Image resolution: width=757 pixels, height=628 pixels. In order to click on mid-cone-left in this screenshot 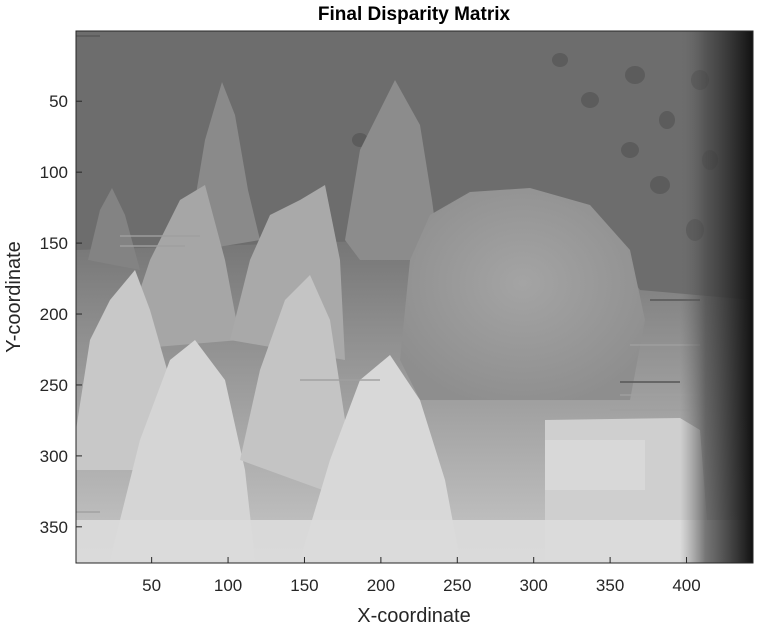, I will do `click(180, 267)`.